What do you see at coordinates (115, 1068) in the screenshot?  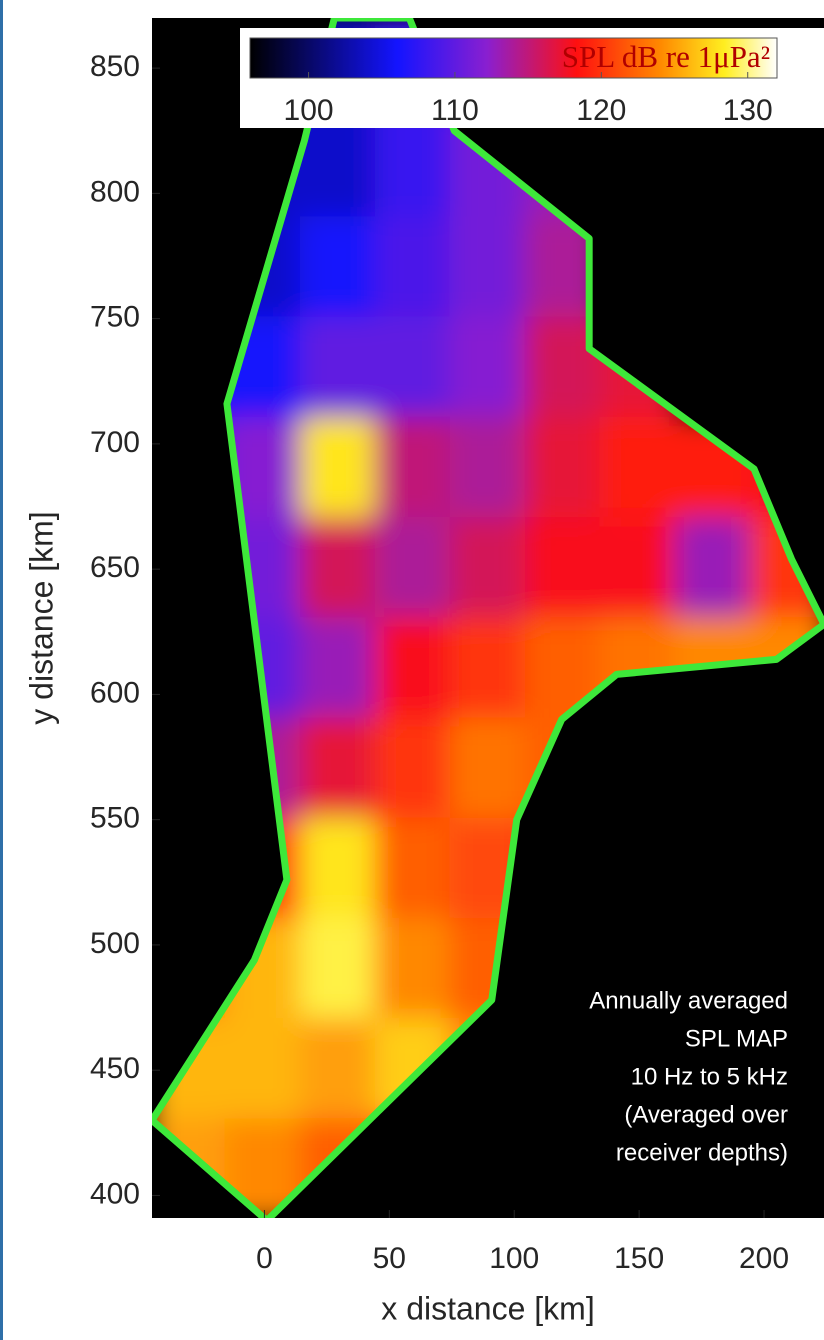 I see `y-tick-label: 450` at bounding box center [115, 1068].